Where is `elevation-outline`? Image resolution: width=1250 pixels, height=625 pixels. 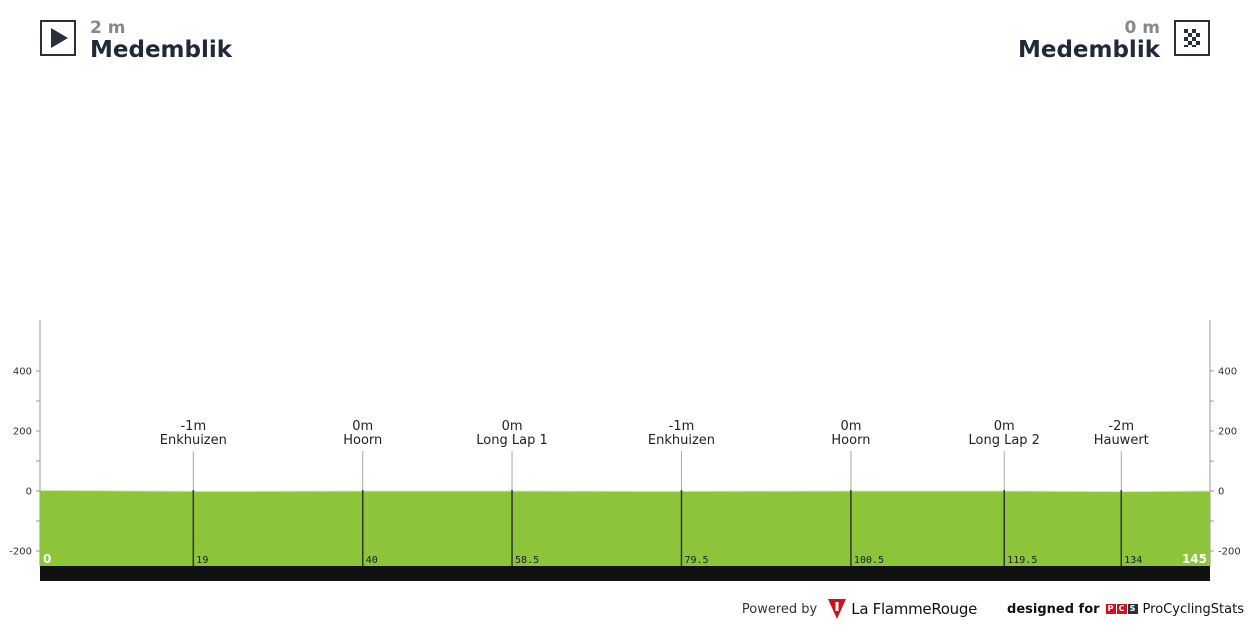
elevation-outline is located at coordinates (625, 491).